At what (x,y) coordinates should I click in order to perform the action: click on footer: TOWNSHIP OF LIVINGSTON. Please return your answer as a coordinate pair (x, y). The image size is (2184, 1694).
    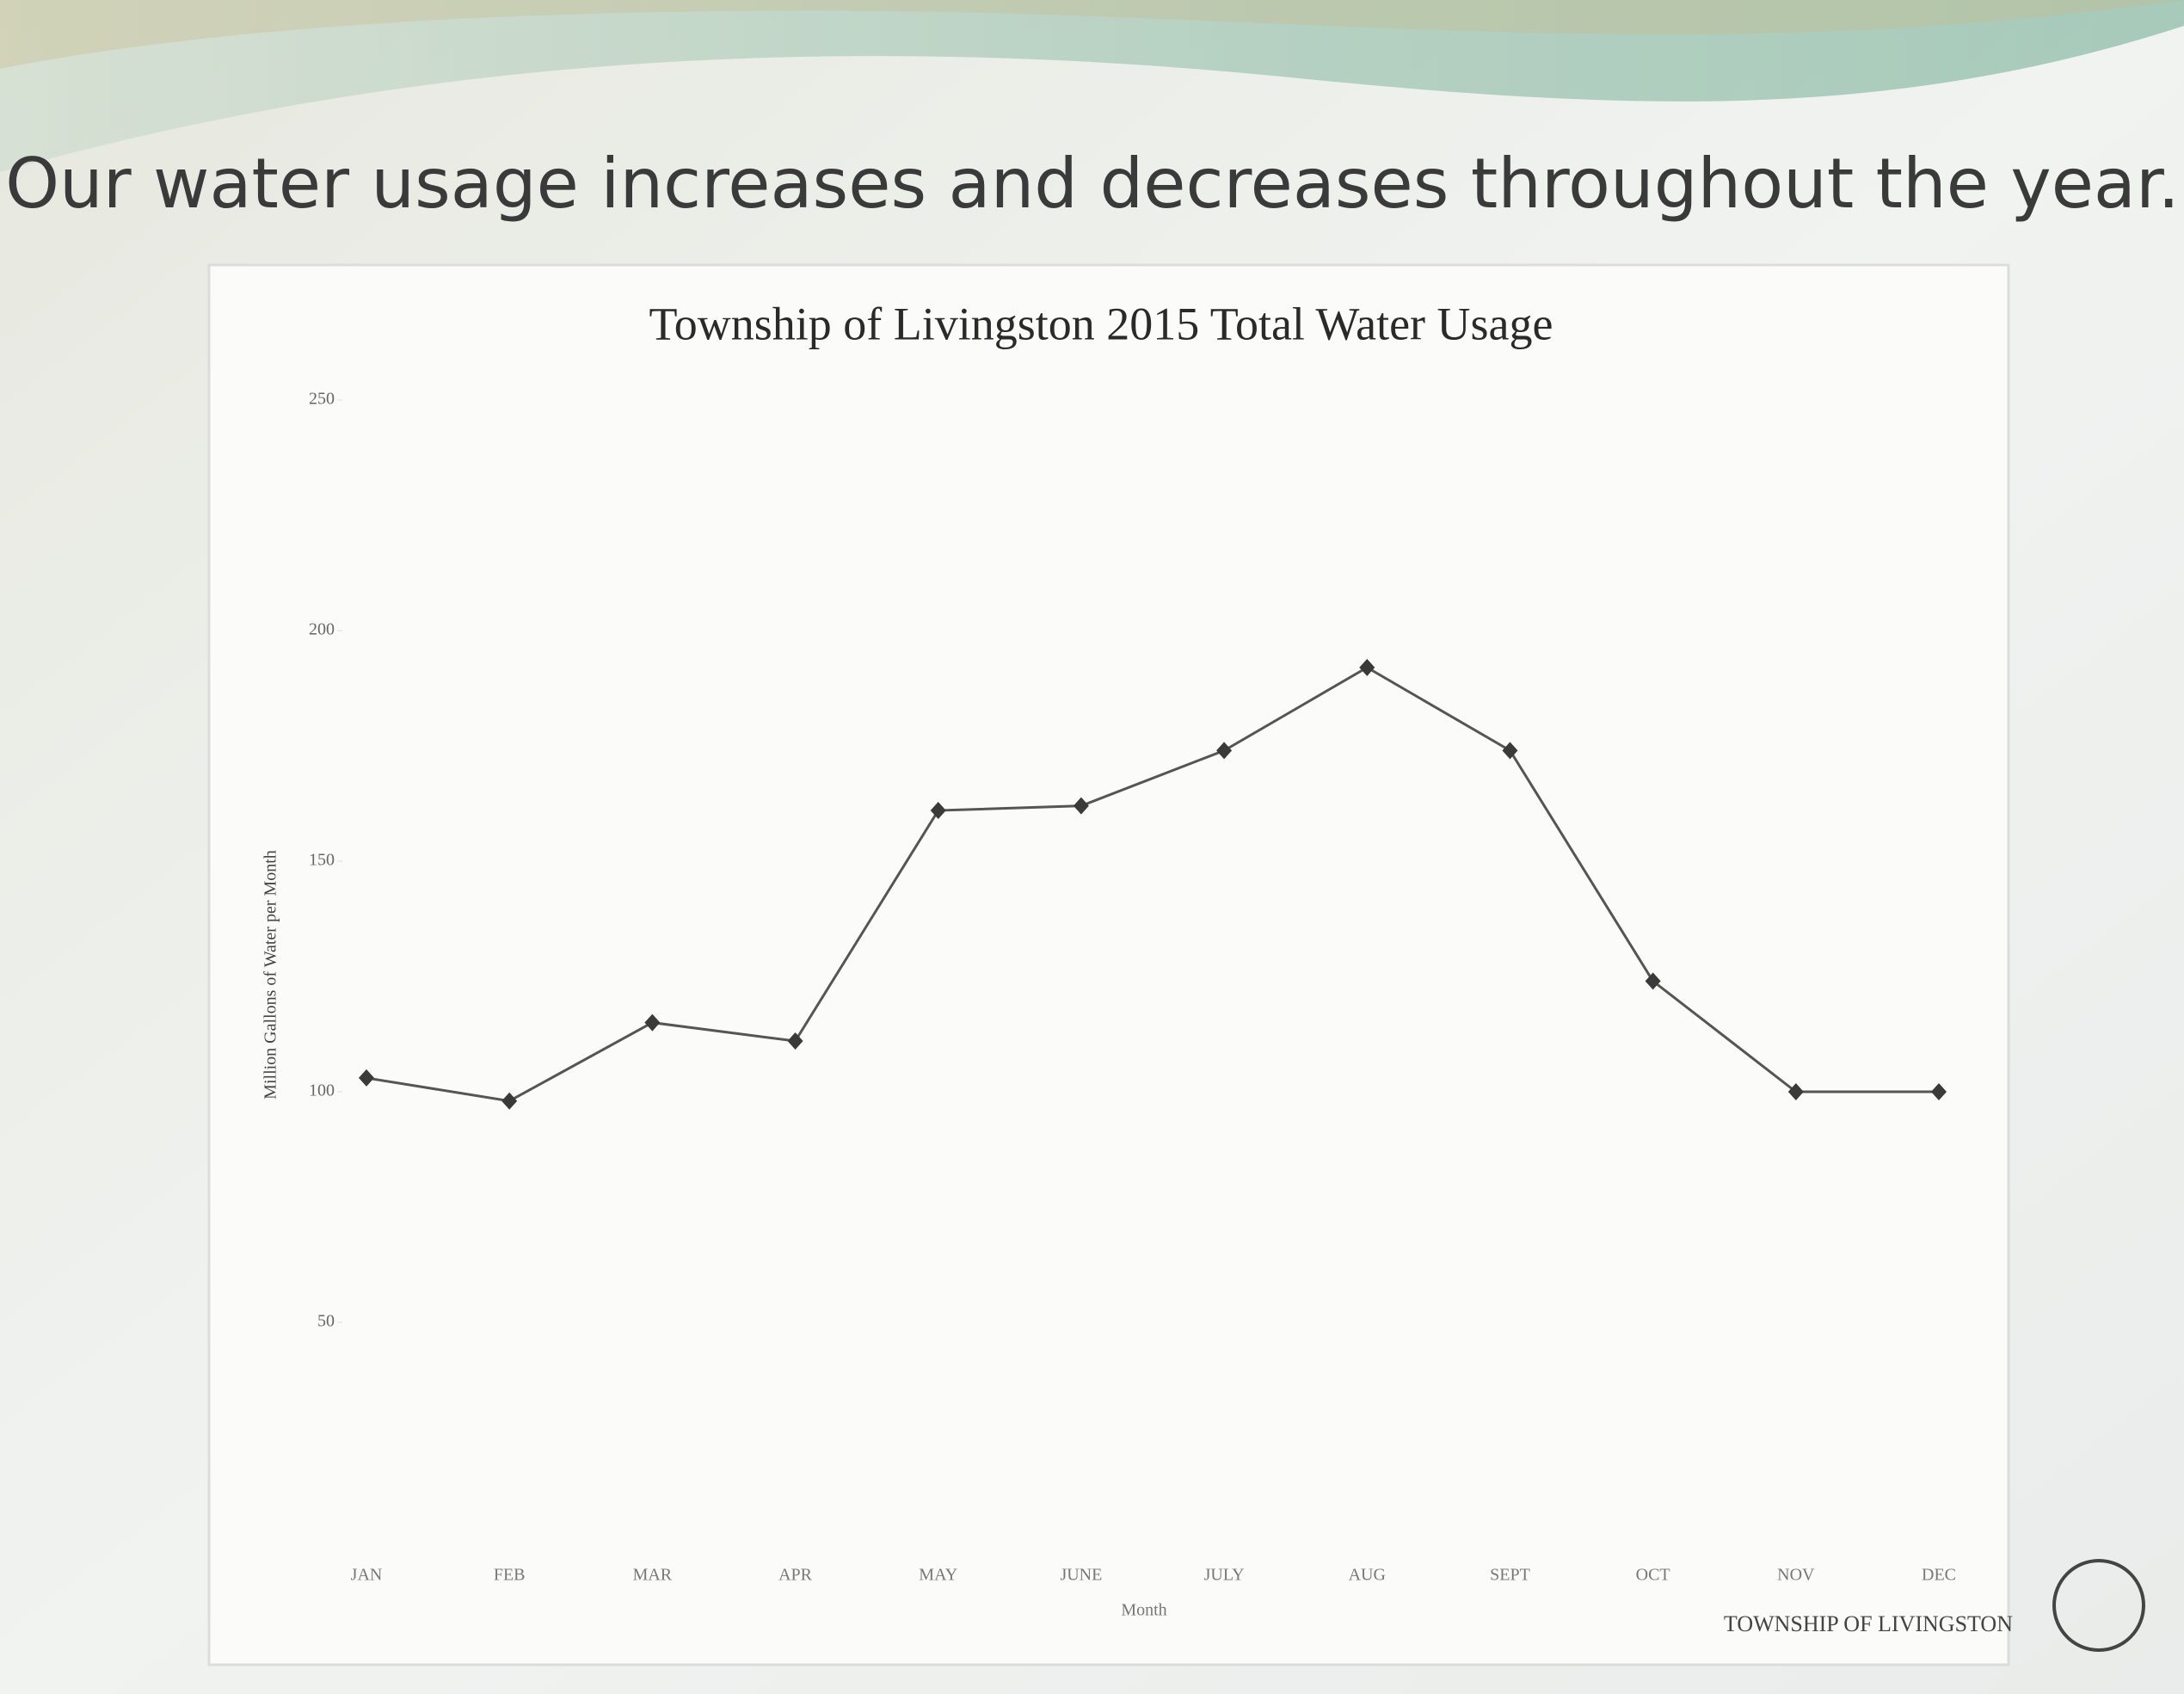
    Looking at the image, I should click on (1869, 1624).